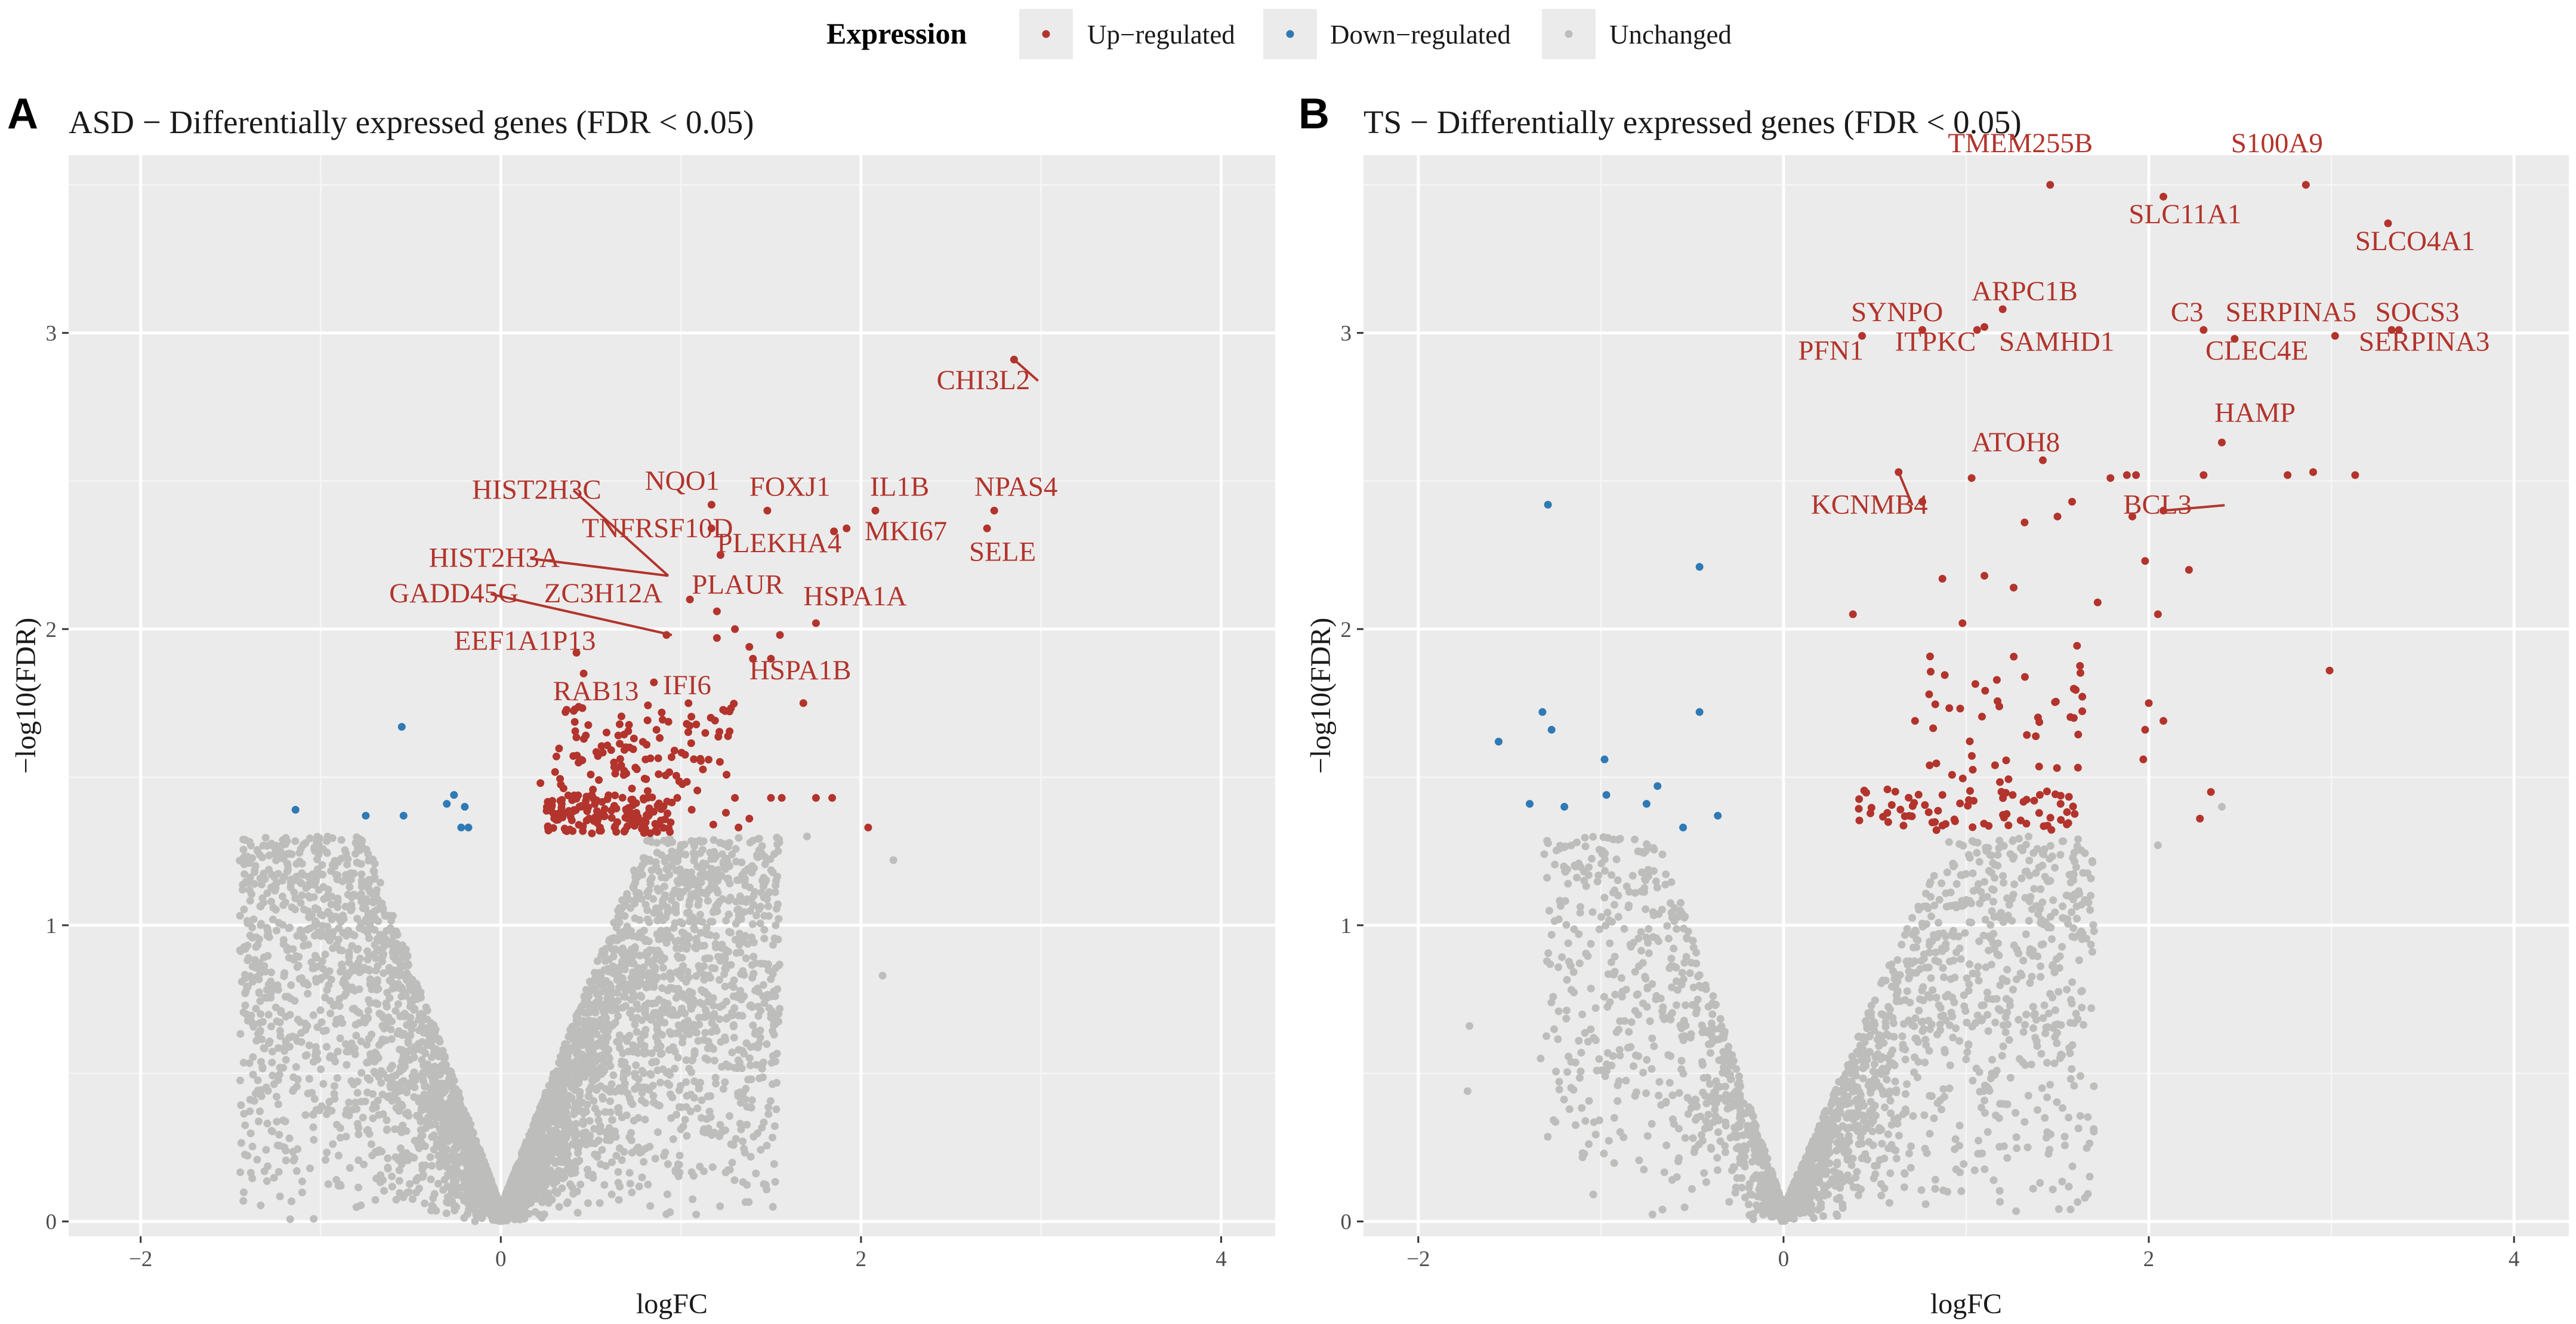 The height and width of the screenshot is (1324, 2576). I want to click on legend-dot-up, so click(1046, 34).